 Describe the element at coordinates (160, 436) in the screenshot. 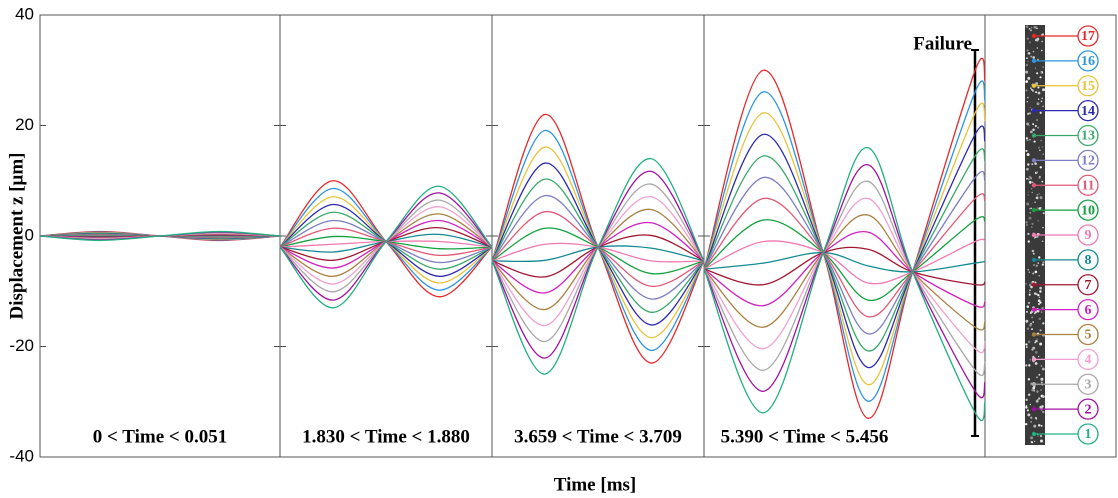

I see `panel-label: 0 < Time < 0.051` at that location.